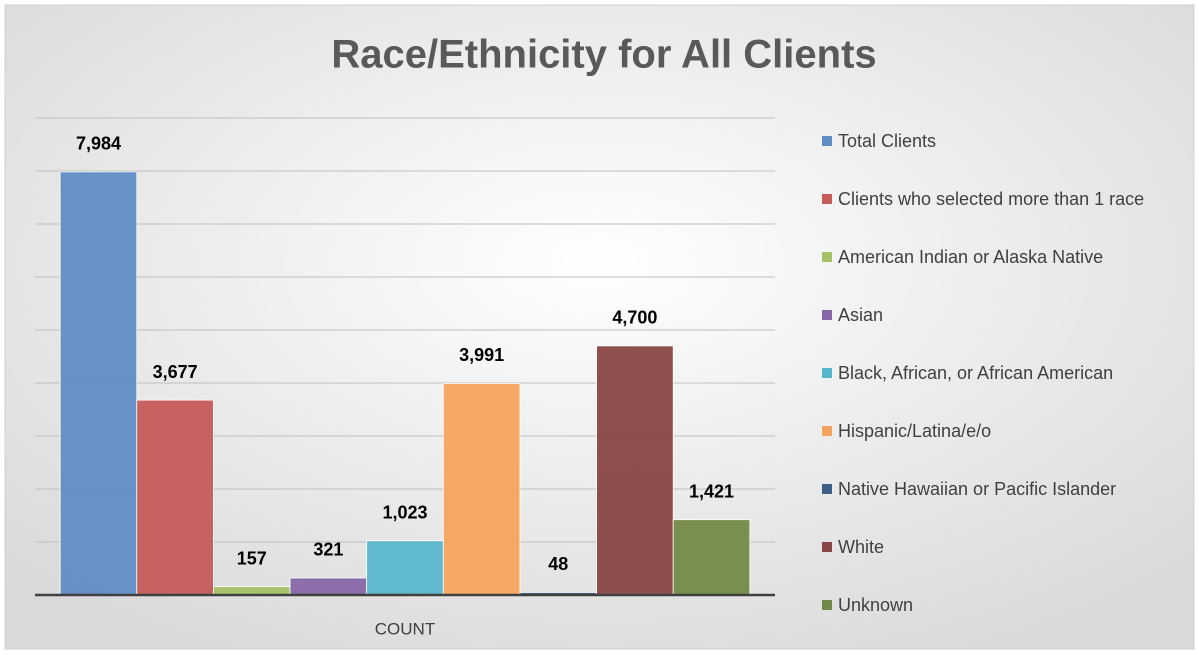  I want to click on legend-item: Native Hawaiian or Pacific Islander, so click(1002, 489).